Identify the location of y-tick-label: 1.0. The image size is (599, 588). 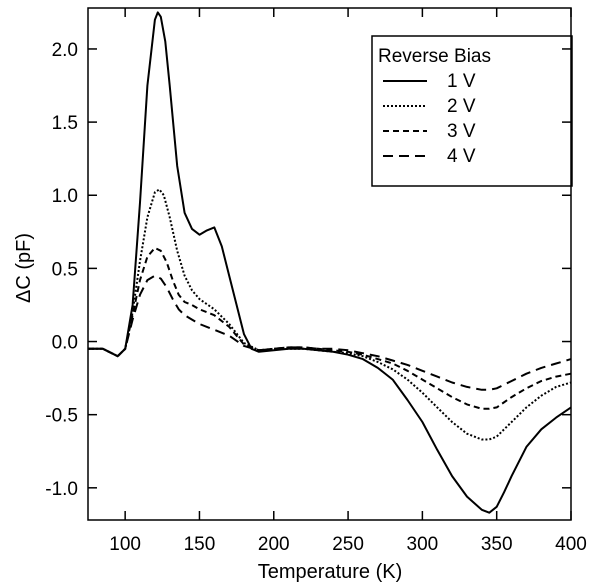
(65, 196).